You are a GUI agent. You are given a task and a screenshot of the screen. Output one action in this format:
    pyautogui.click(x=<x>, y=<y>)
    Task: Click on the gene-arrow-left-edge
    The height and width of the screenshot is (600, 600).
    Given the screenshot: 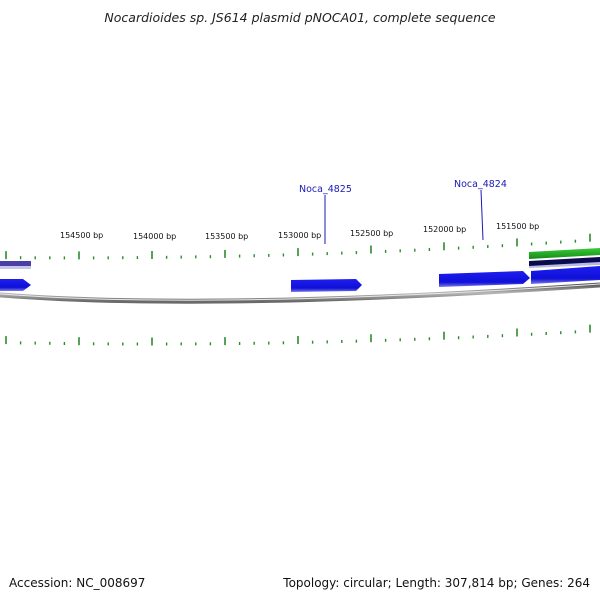 What is the action you would take?
    pyautogui.click(x=15, y=285)
    